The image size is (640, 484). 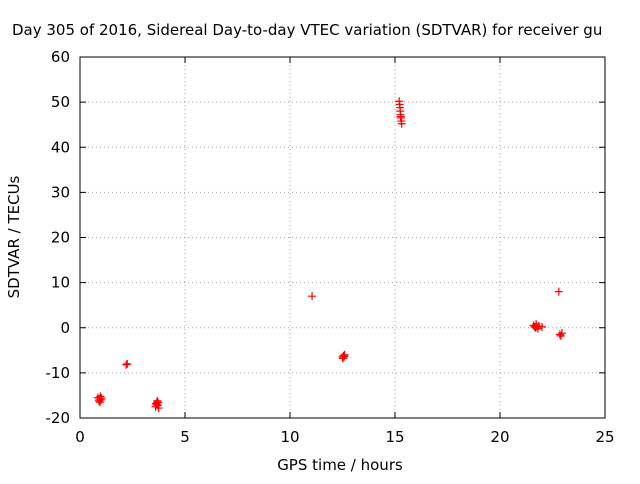 I want to click on x-tick-label: 0, so click(x=80, y=437).